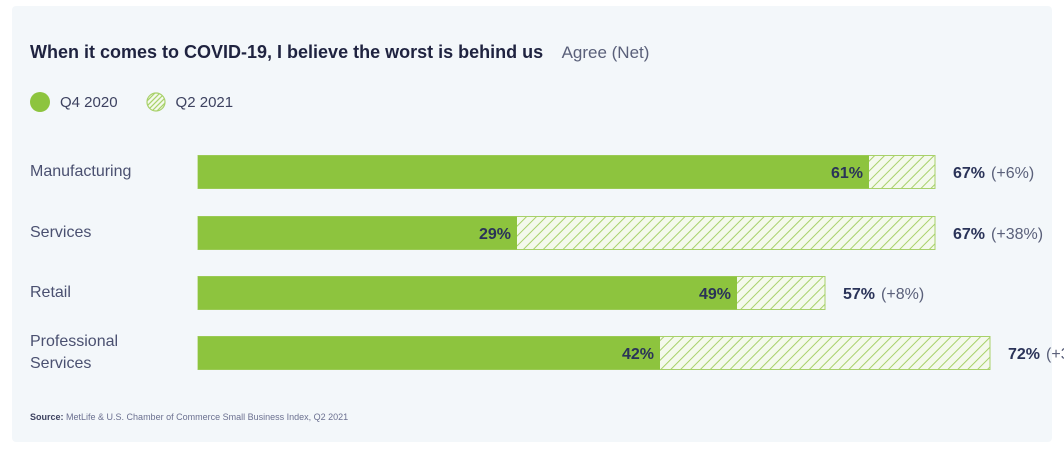 The width and height of the screenshot is (1064, 450). What do you see at coordinates (605, 52) in the screenshot?
I see `chart-subtitle: Agree (Net)` at bounding box center [605, 52].